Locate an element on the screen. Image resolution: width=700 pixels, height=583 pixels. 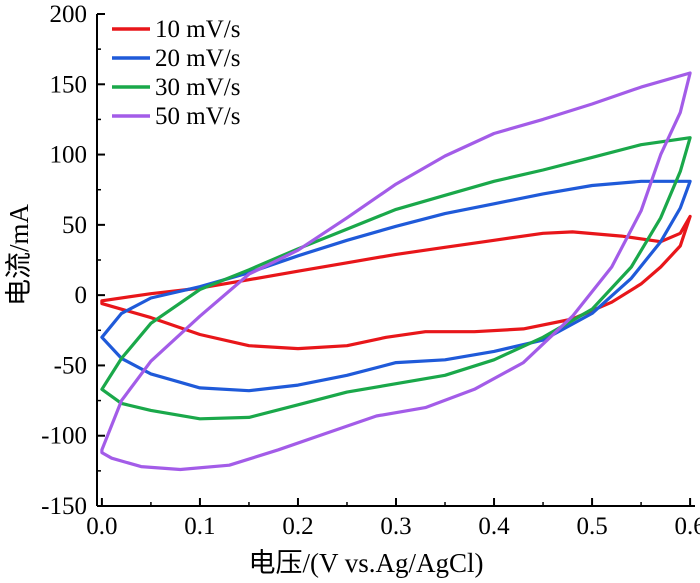
y-tick-label: 200 is located at coordinates (69, 14).